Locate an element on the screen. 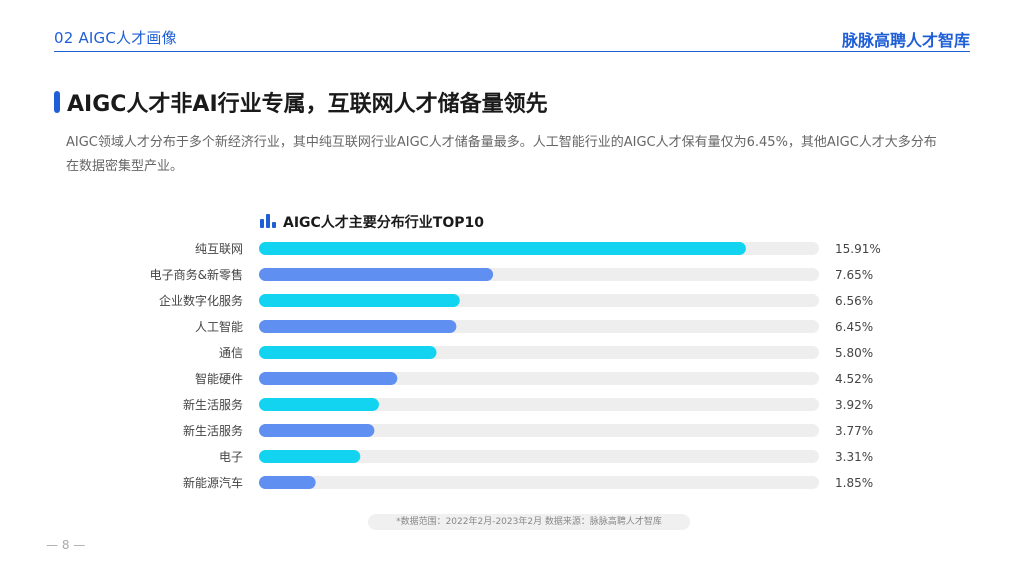 The height and width of the screenshot is (576, 1024). value-label: 6.45% is located at coordinates (854, 327).